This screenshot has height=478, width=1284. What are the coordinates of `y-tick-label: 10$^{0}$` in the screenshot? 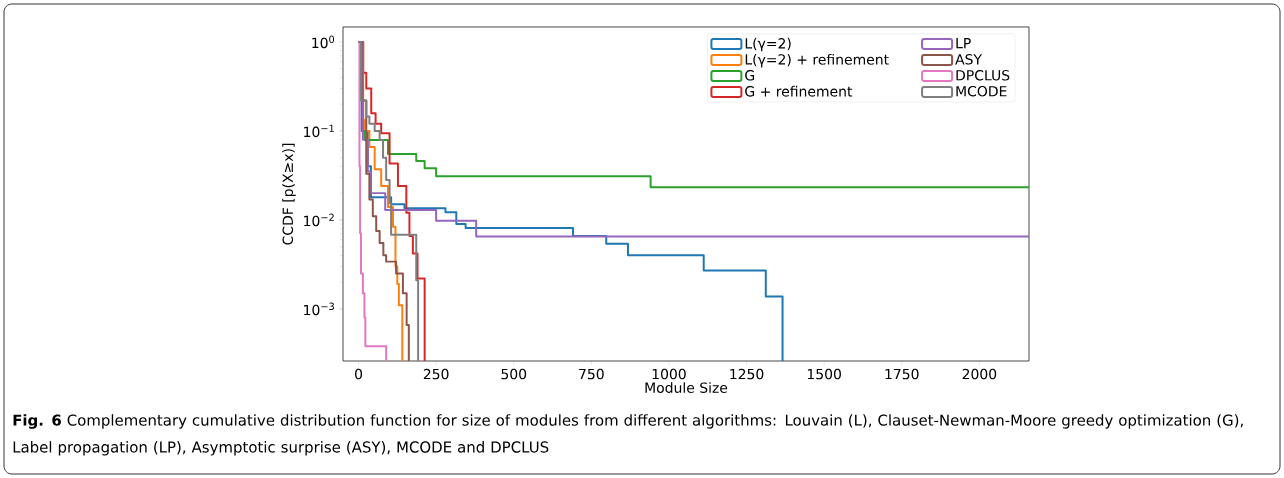 It's located at (323, 42).